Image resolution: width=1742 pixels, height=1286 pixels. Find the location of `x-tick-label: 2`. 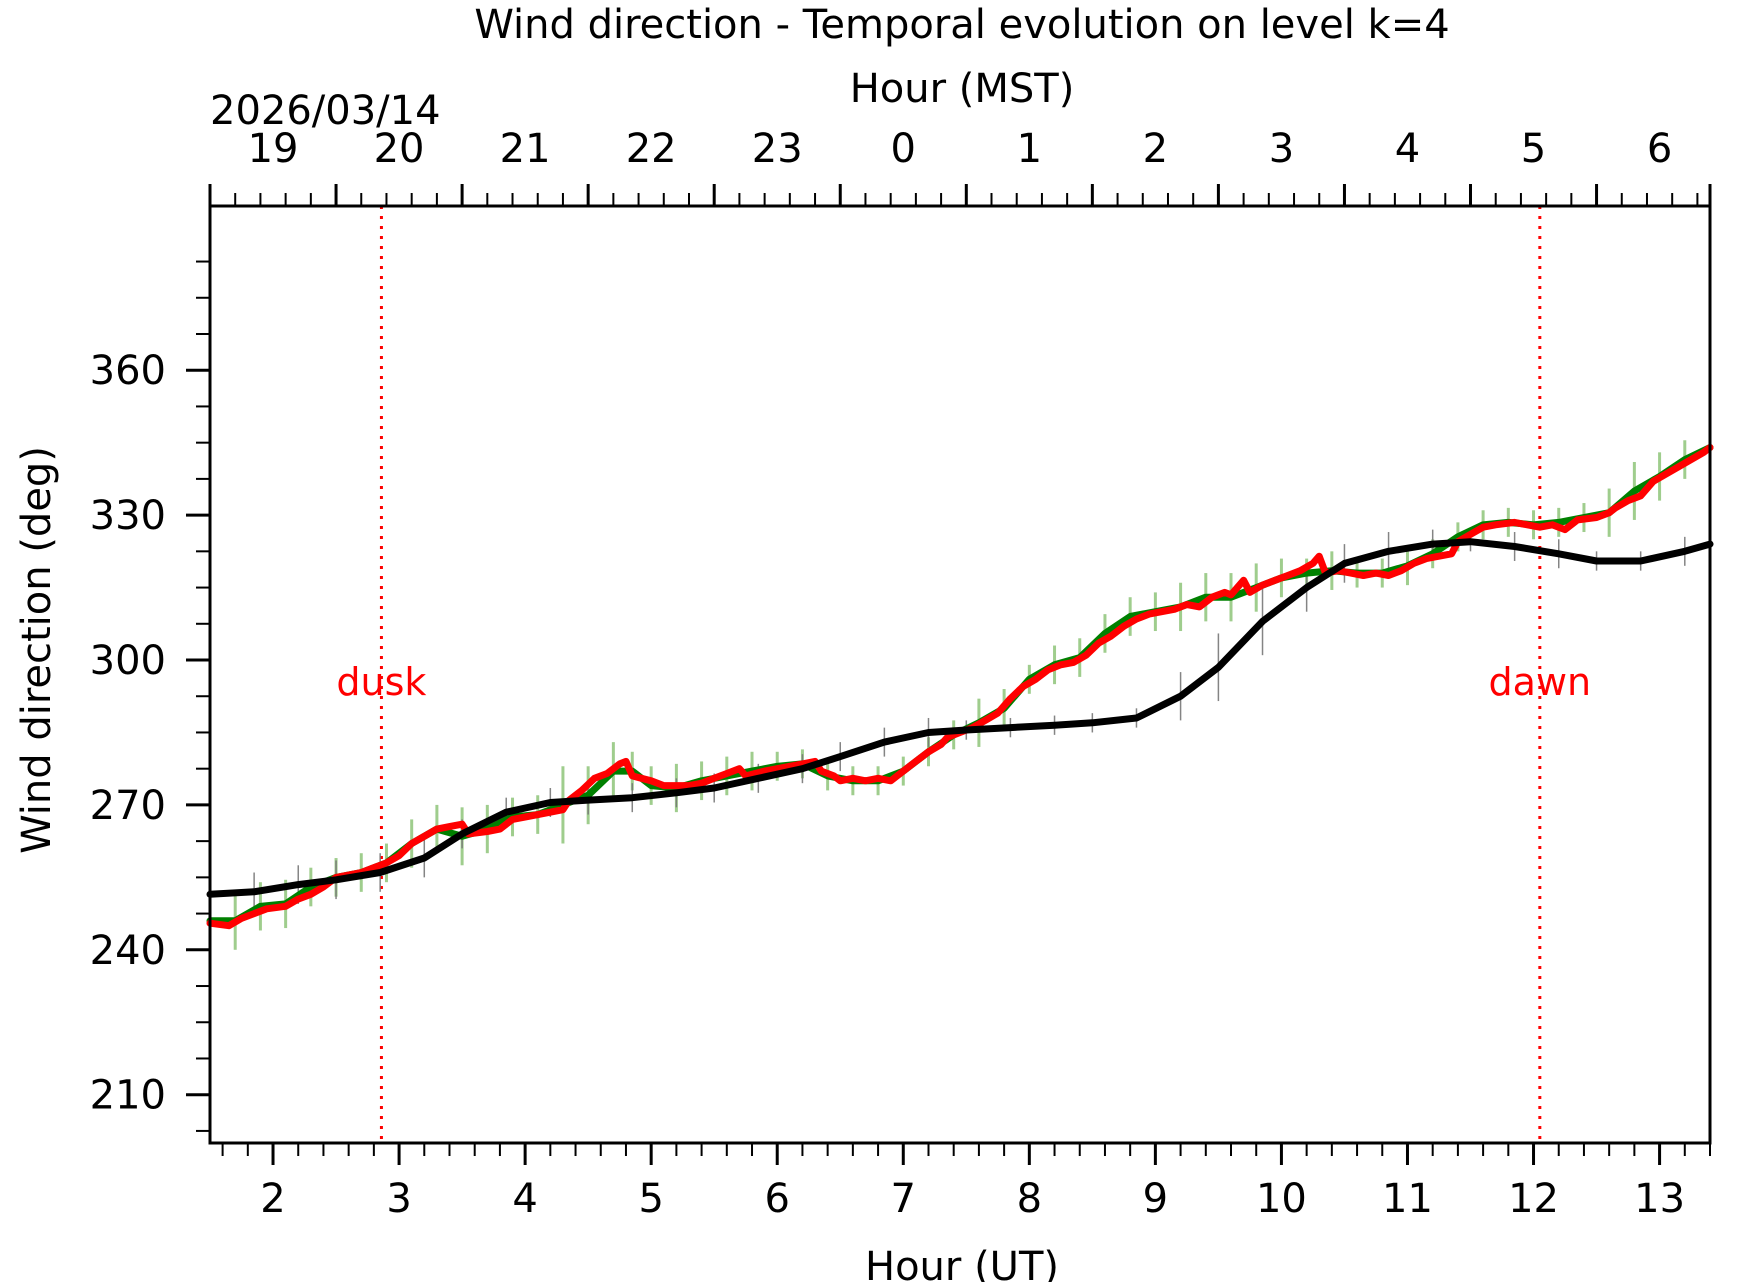

x-tick-label: 2 is located at coordinates (272, 1199).